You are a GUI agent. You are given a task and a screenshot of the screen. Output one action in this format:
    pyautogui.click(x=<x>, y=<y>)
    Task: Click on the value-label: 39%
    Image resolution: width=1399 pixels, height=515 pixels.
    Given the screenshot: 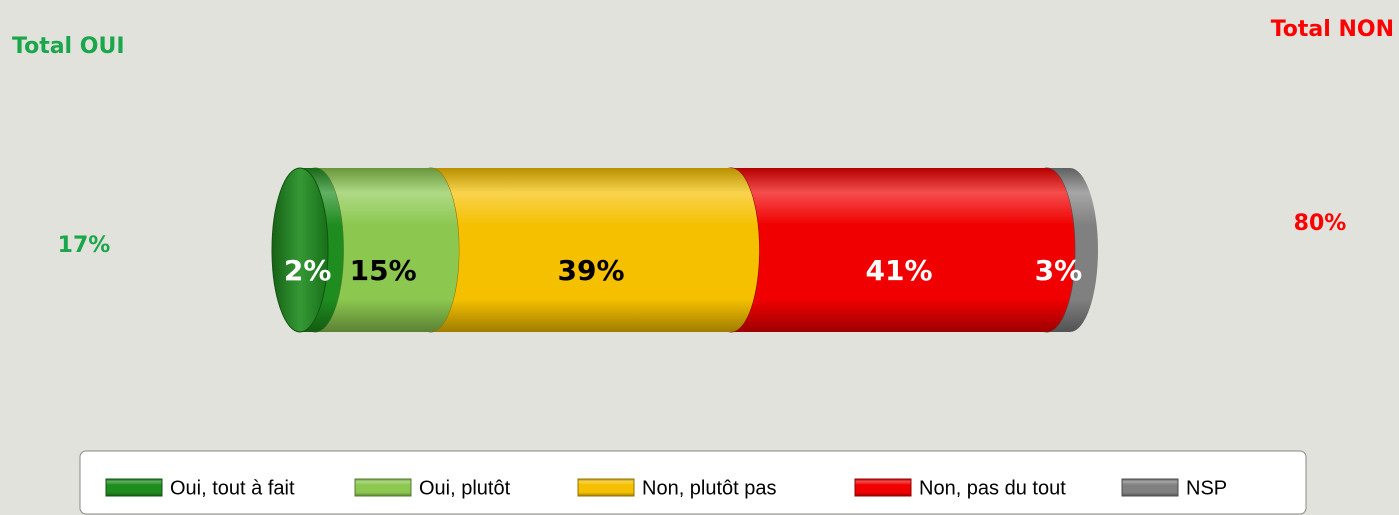 What is the action you would take?
    pyautogui.click(x=591, y=270)
    